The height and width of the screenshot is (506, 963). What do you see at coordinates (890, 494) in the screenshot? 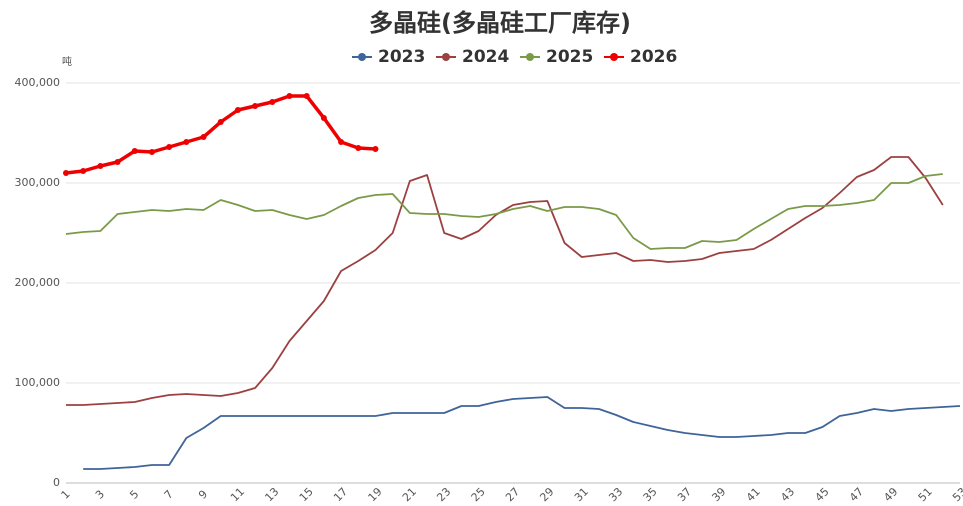
I see `x-tick-label: 49` at bounding box center [890, 494].